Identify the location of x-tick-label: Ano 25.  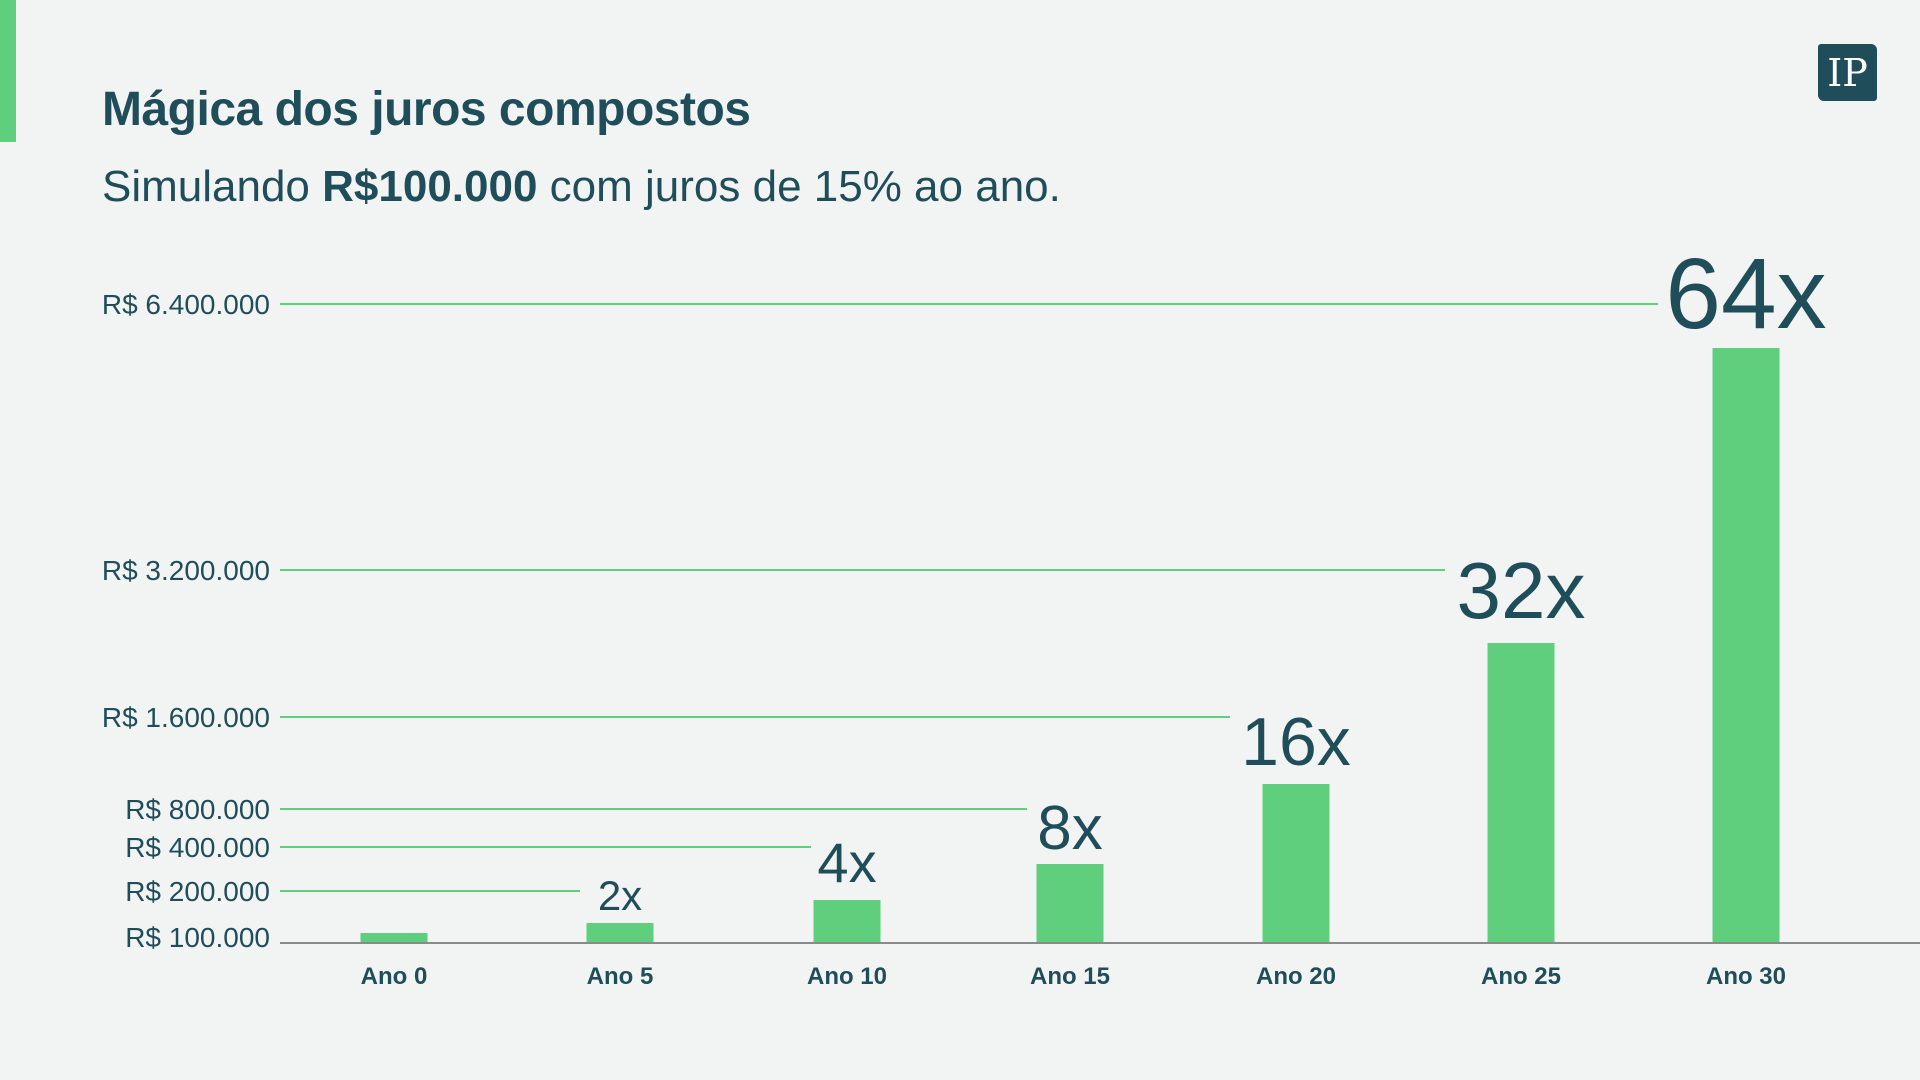
(1521, 976).